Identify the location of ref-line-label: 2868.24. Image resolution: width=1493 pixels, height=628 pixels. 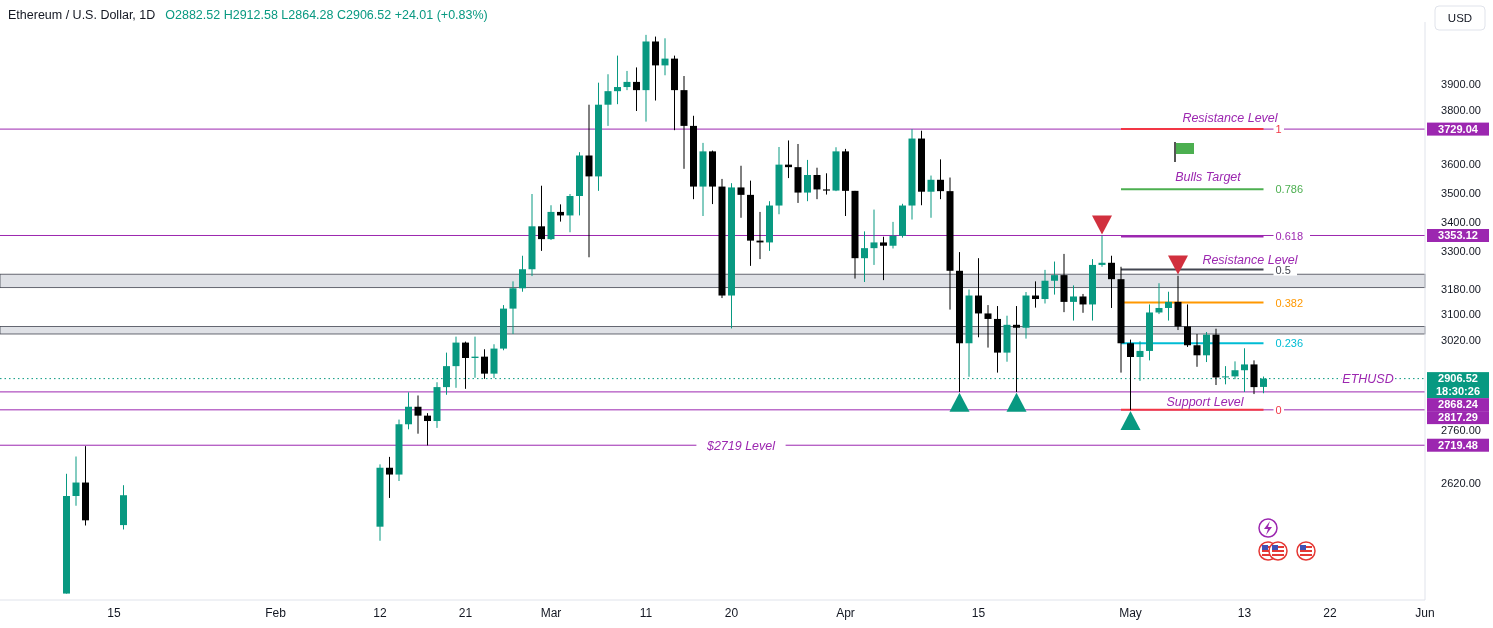
(1458, 404).